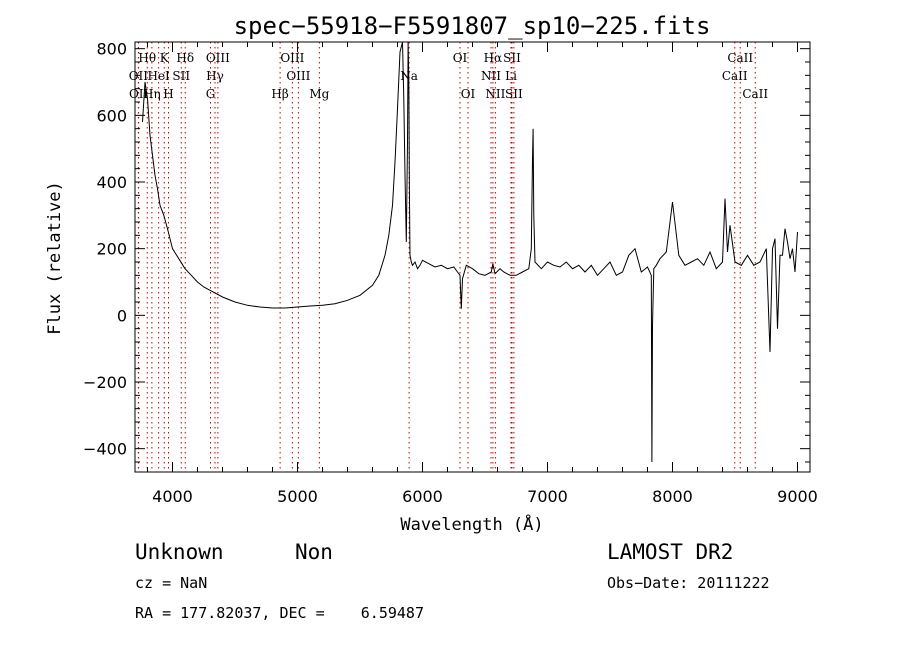 This screenshot has width=900, height=650. I want to click on line-label: Li, so click(511, 76).